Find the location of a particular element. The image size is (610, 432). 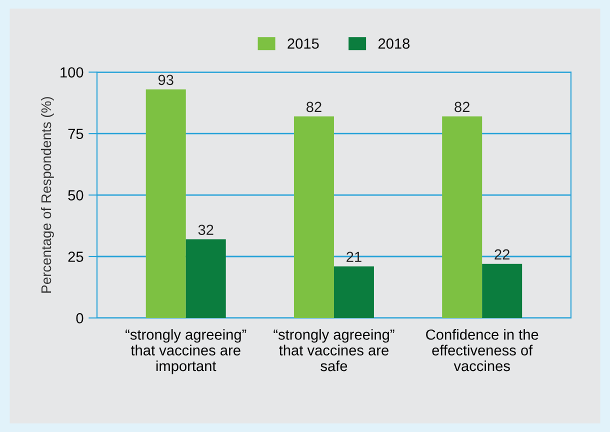

x-tick-label: “strongly agreeing” that vaccines are safe is located at coordinates (334, 350).